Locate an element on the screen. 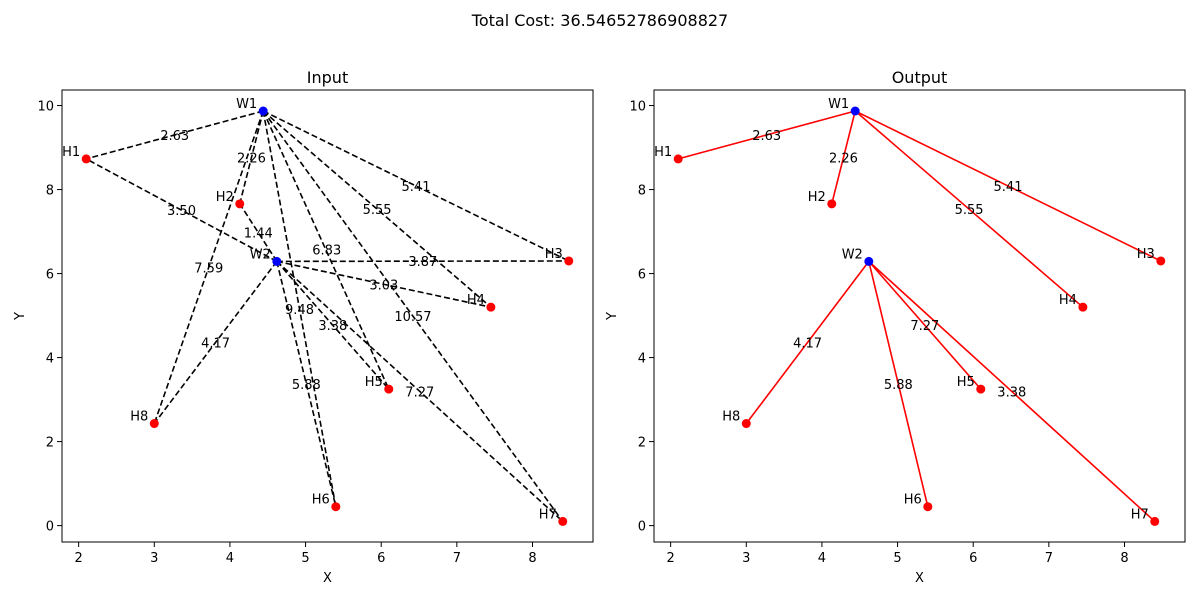  edge-label: 7.59 is located at coordinates (208, 268).